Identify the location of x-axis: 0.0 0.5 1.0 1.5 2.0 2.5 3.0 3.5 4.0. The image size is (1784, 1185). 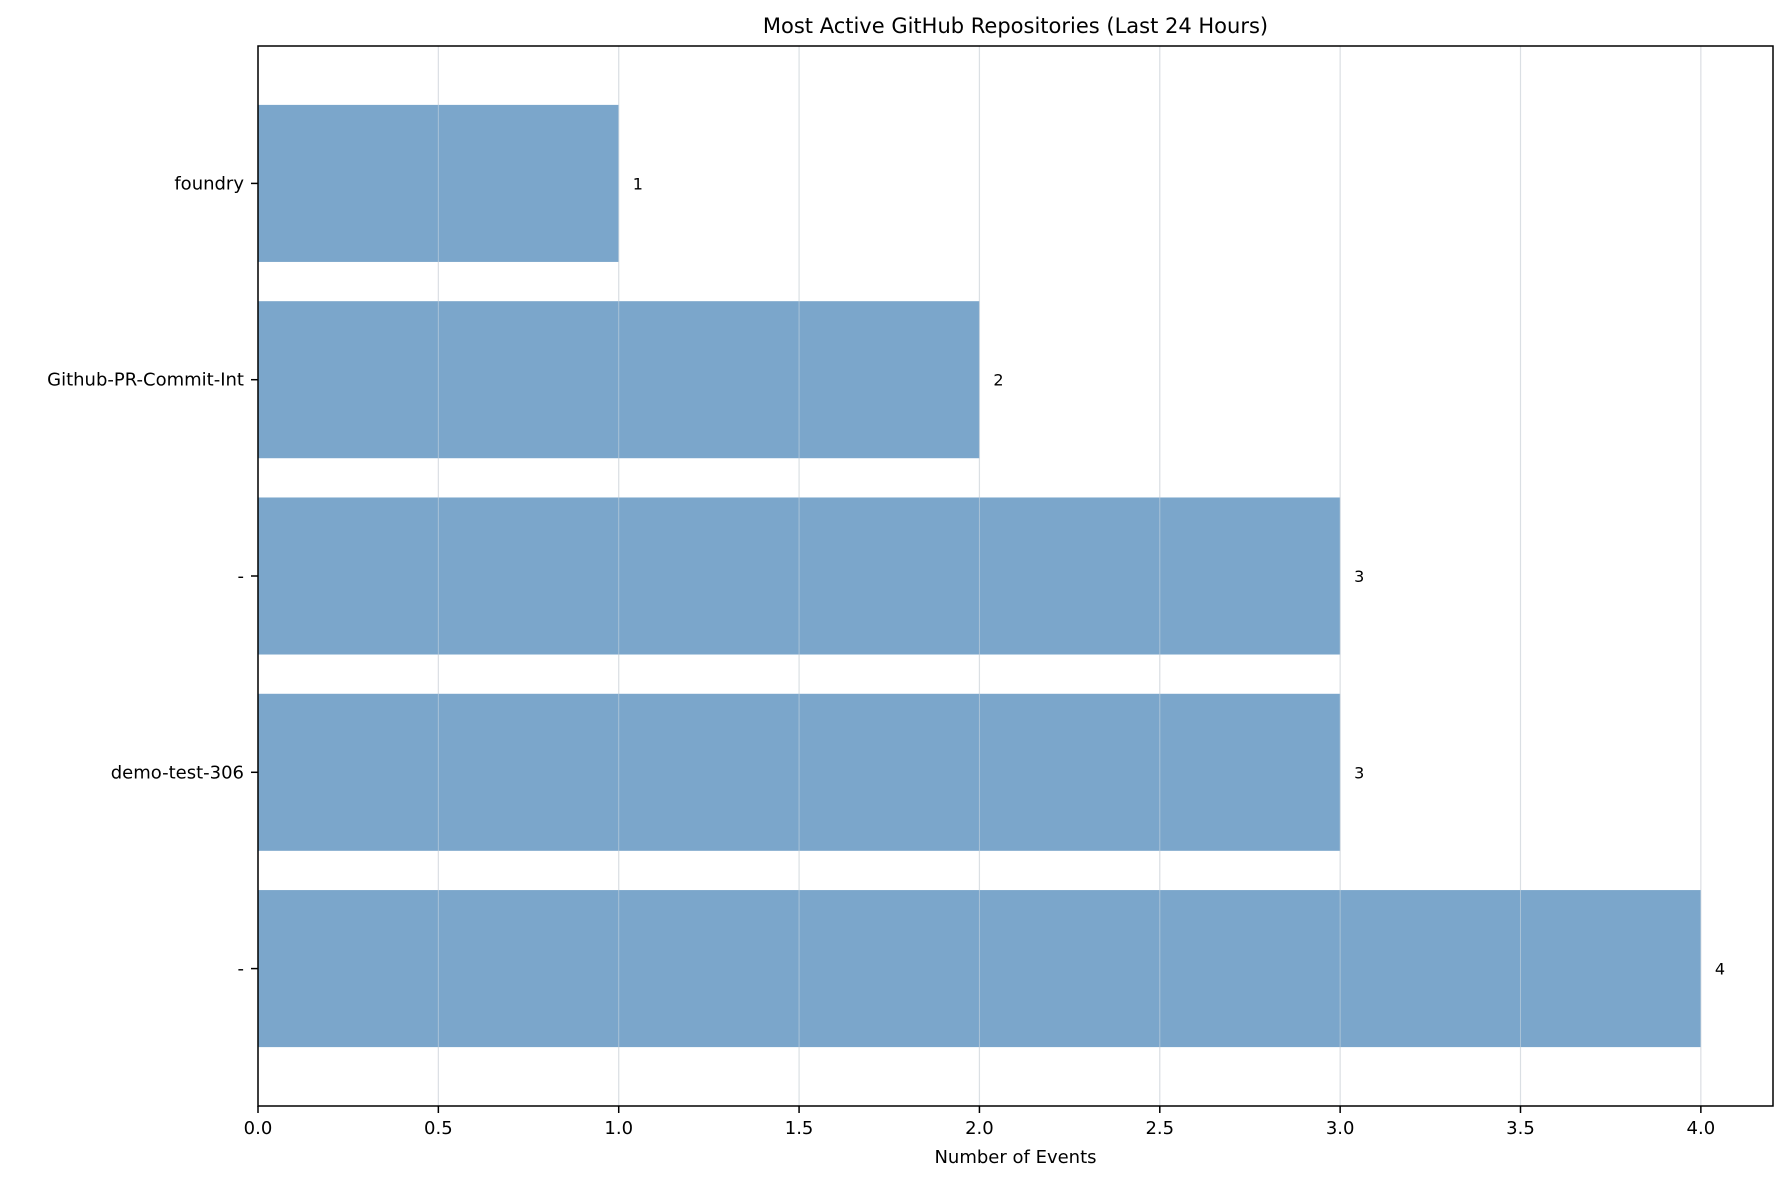
(979, 1122).